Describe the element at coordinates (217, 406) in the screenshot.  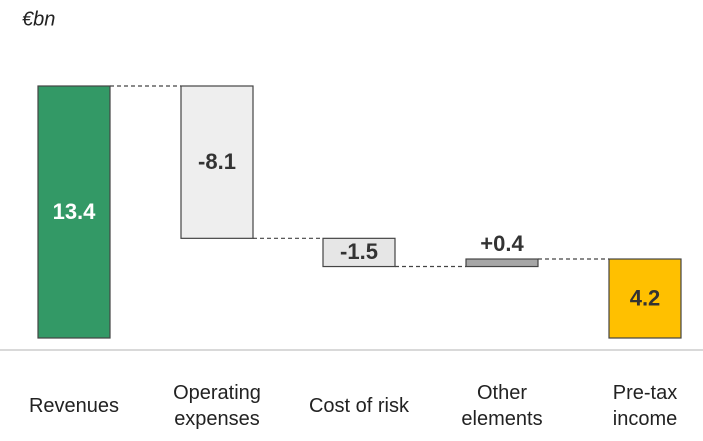
I see `category-label: Operating expenses` at that location.